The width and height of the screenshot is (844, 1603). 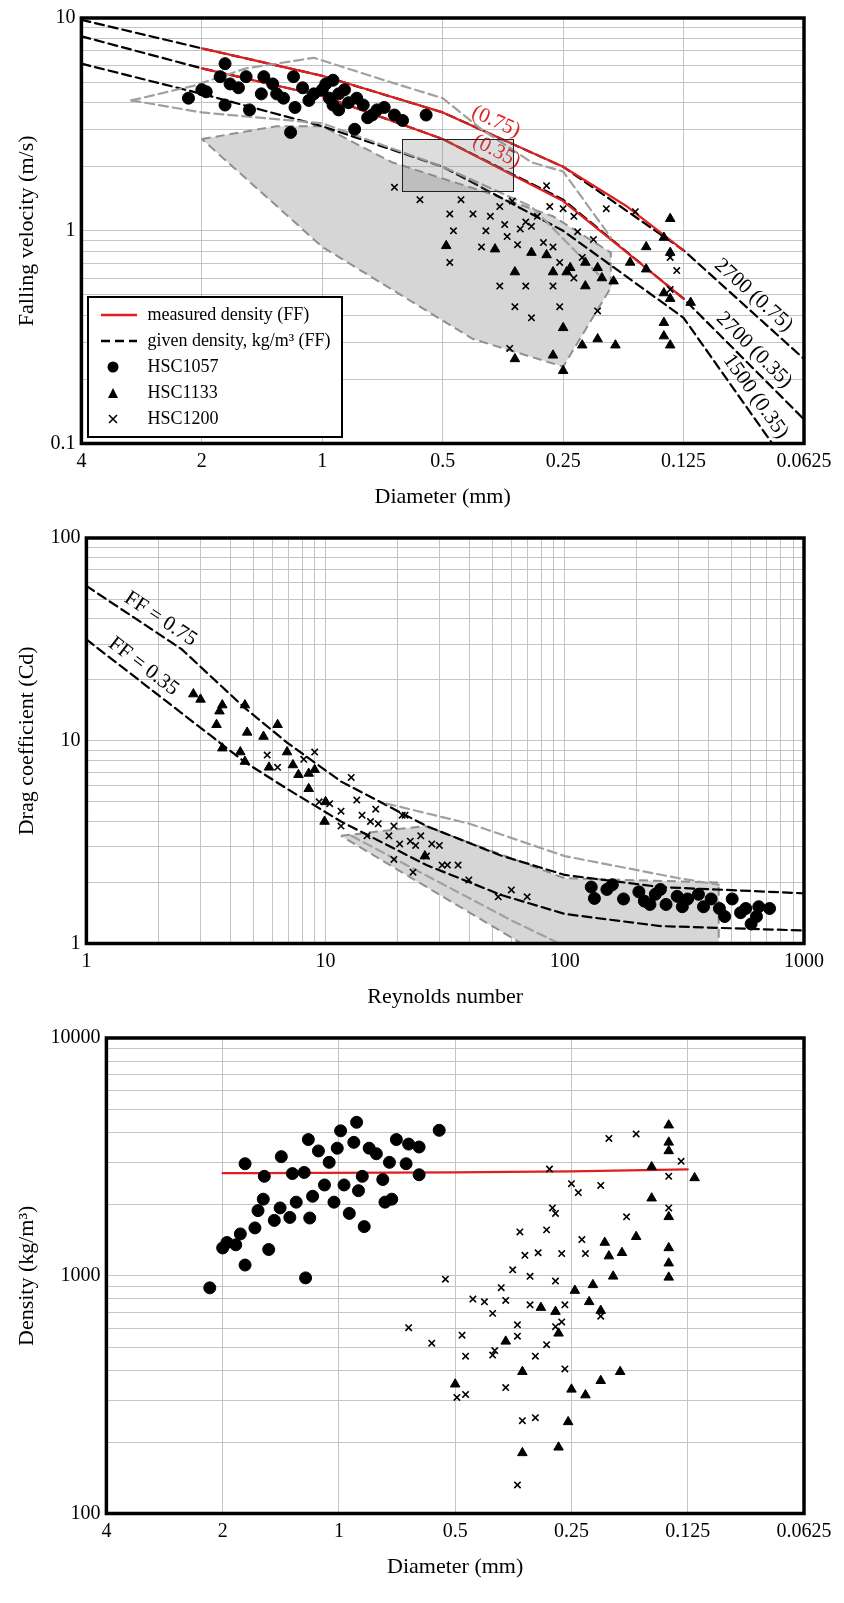 I want to click on legend-label: HSC1200, so click(x=183, y=419).